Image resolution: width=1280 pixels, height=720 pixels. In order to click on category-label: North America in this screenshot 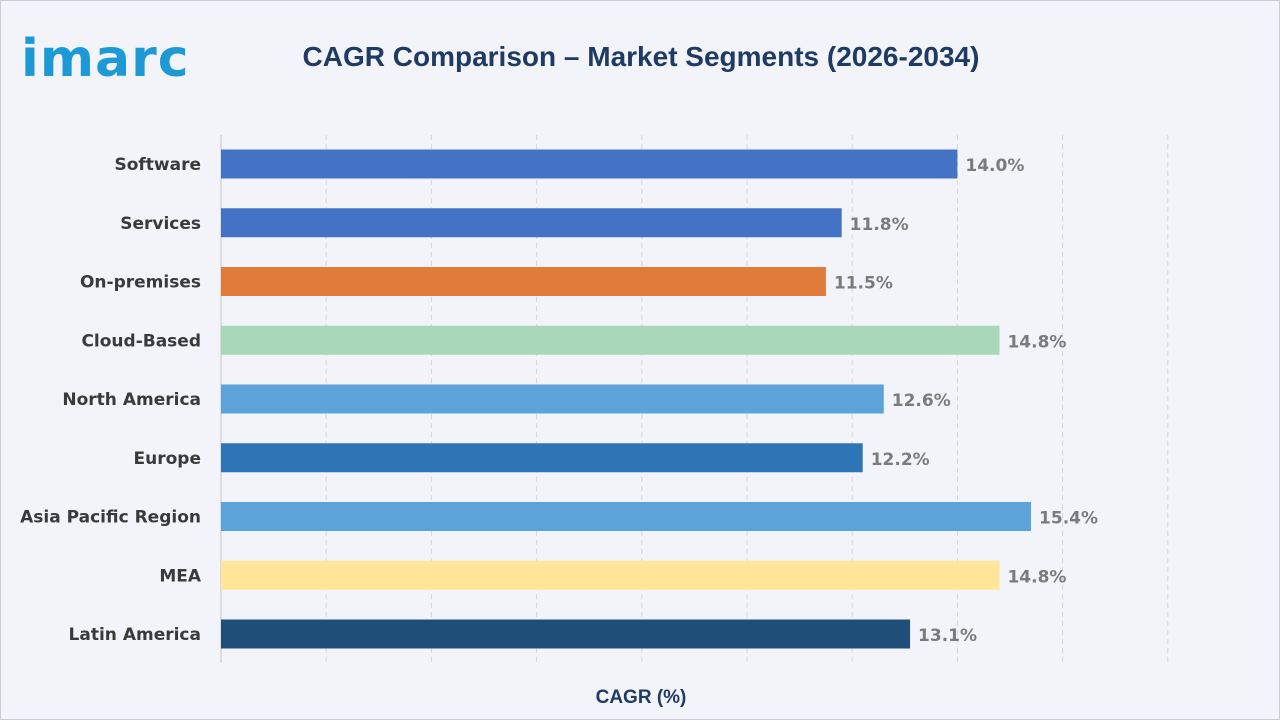, I will do `click(131, 400)`.